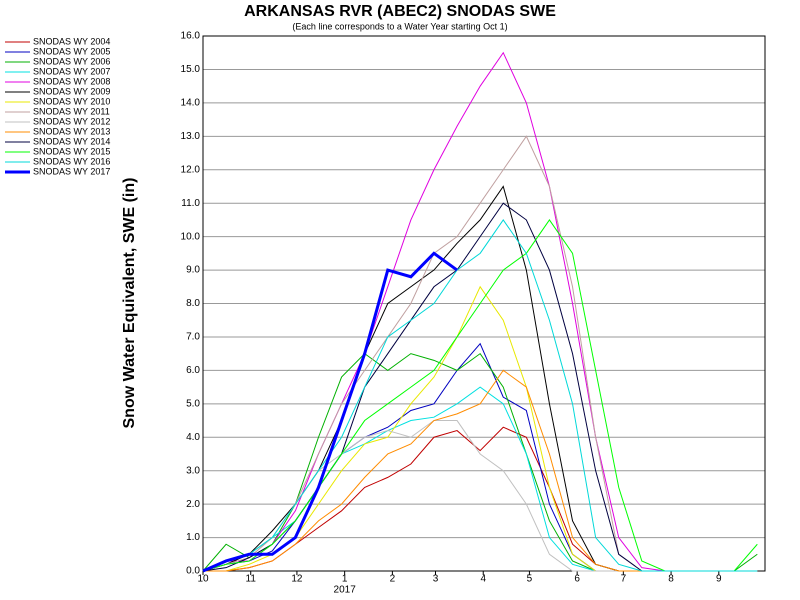 Image resolution: width=800 pixels, height=600 pixels. I want to click on legend-label: SNODAS WY 2004, so click(71, 41).